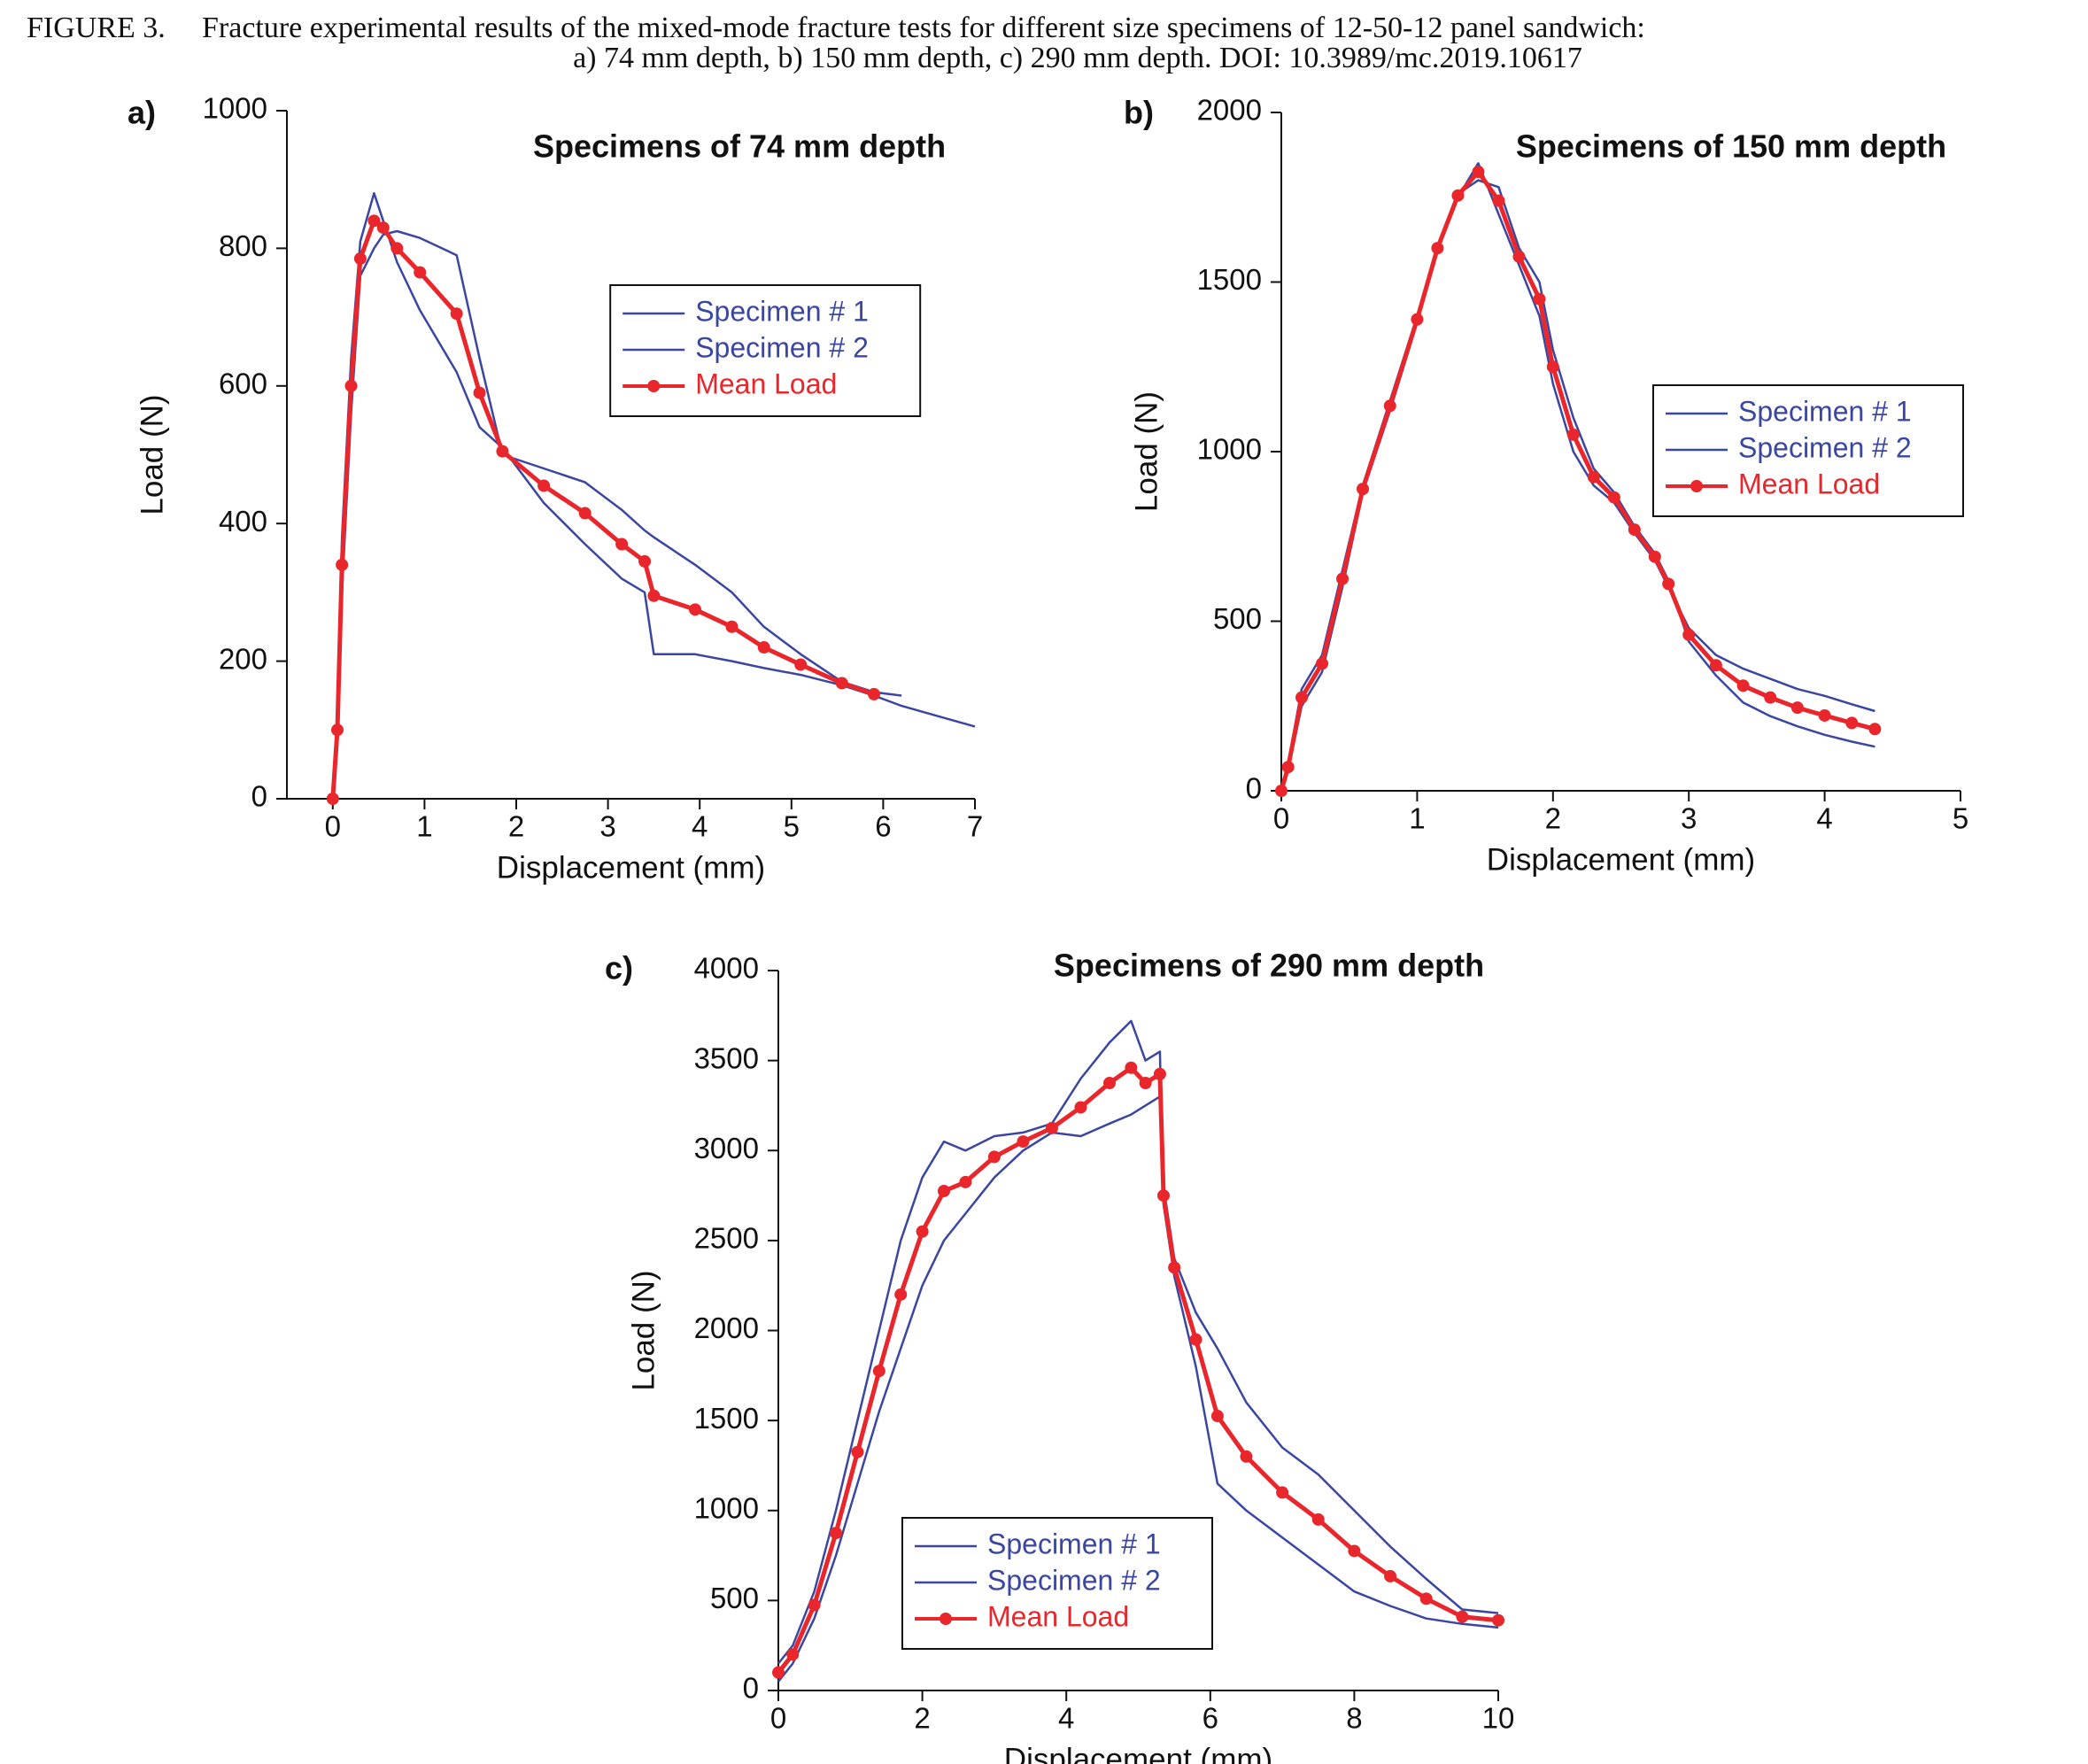 This screenshot has height=1764, width=2088. Describe the element at coordinates (1211, 1718) in the screenshot. I see `x-tick-label: 6` at that location.